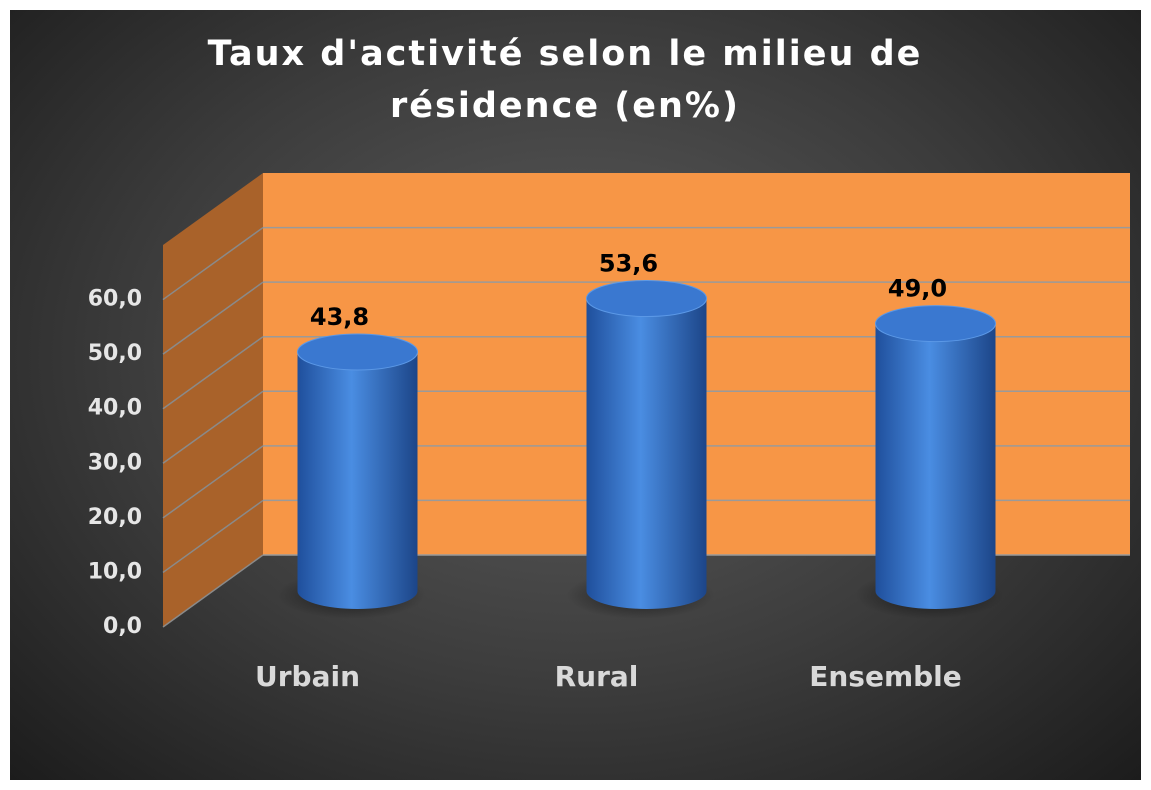 Image resolution: width=1151 pixels, height=790 pixels. Describe the element at coordinates (628, 263) in the screenshot. I see `value-label: 53,6` at that location.